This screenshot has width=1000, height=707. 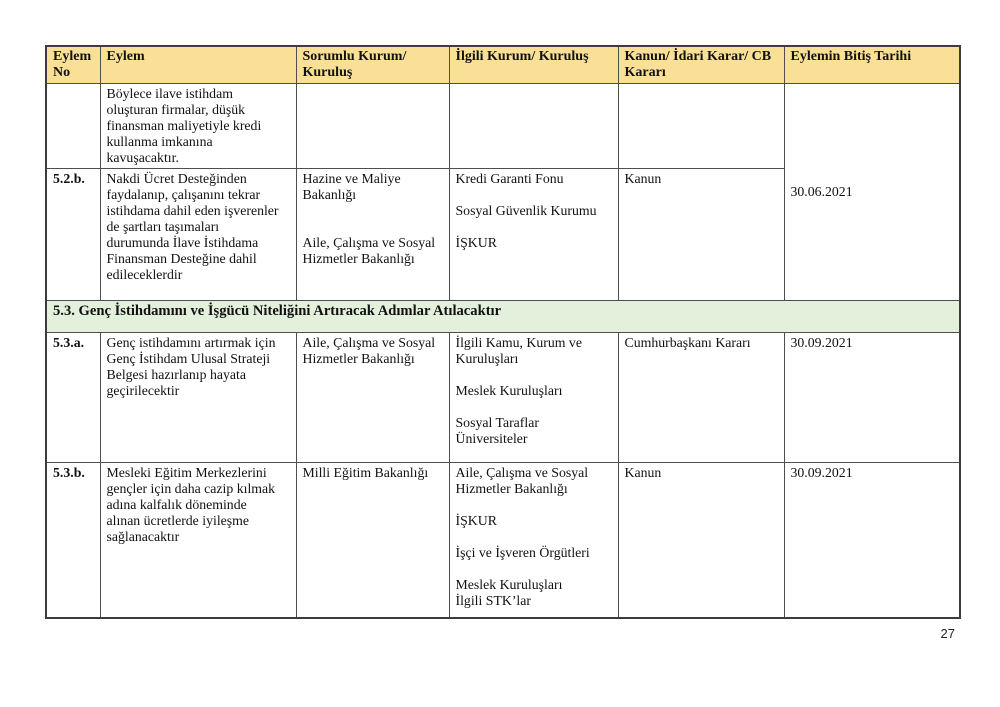 I want to click on cell-kanun, so click(x=701, y=126).